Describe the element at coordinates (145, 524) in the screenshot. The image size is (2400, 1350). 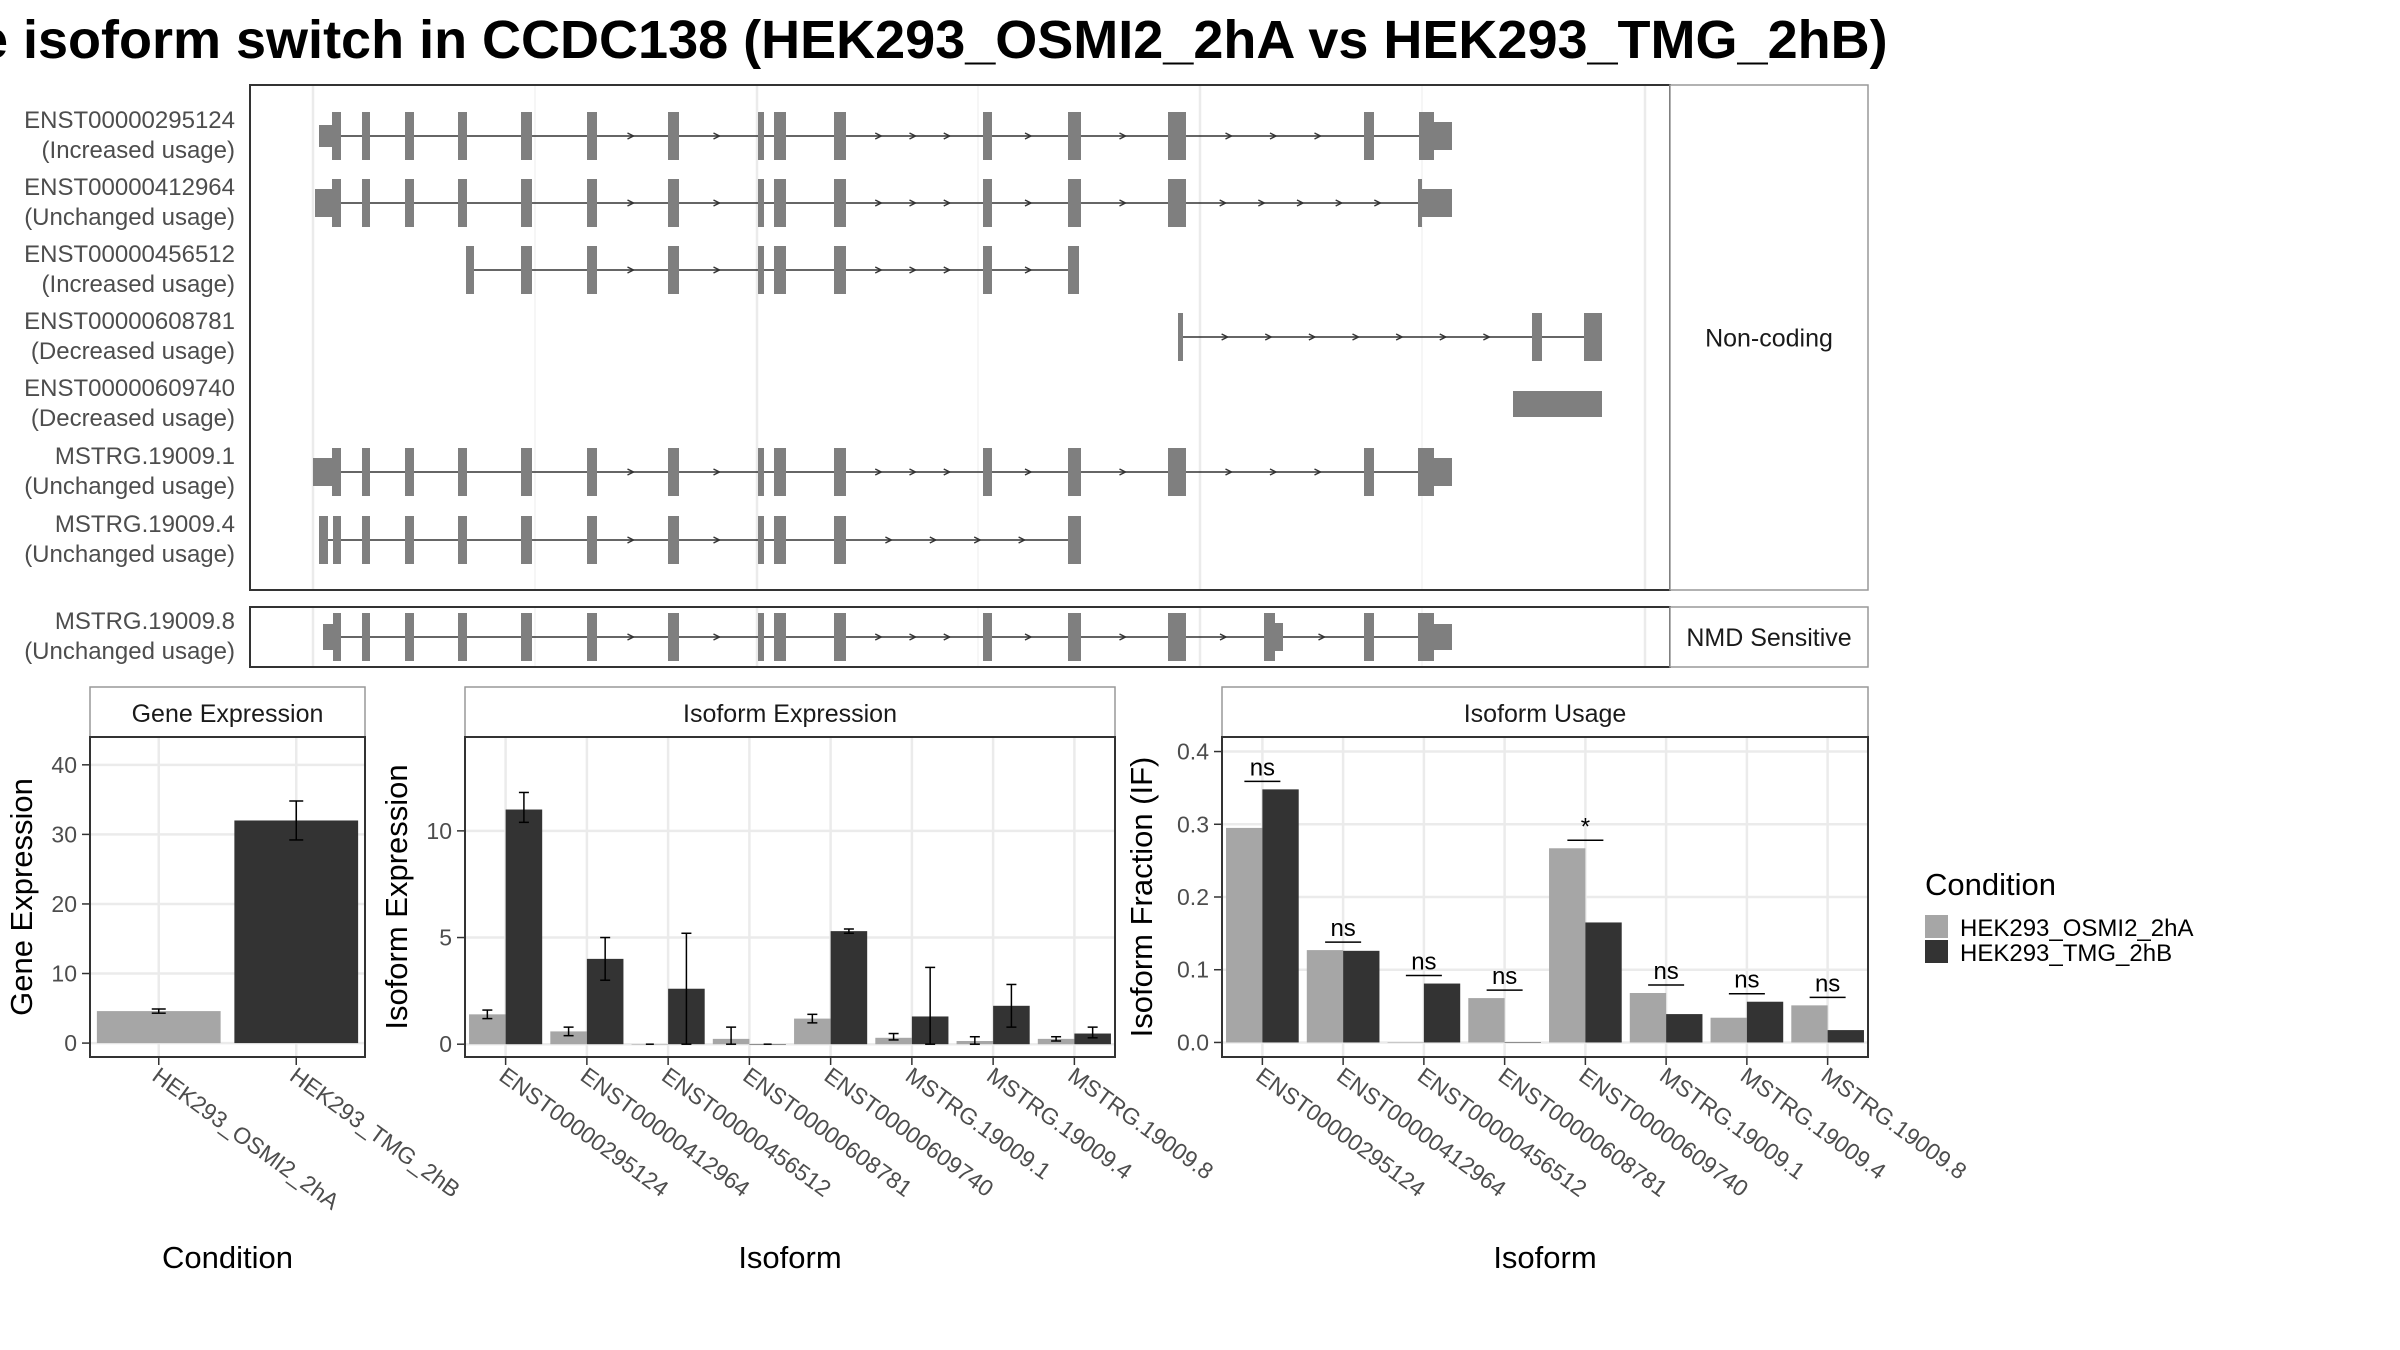
I see `isoform-id-label: MSTRG.19009.4` at that location.